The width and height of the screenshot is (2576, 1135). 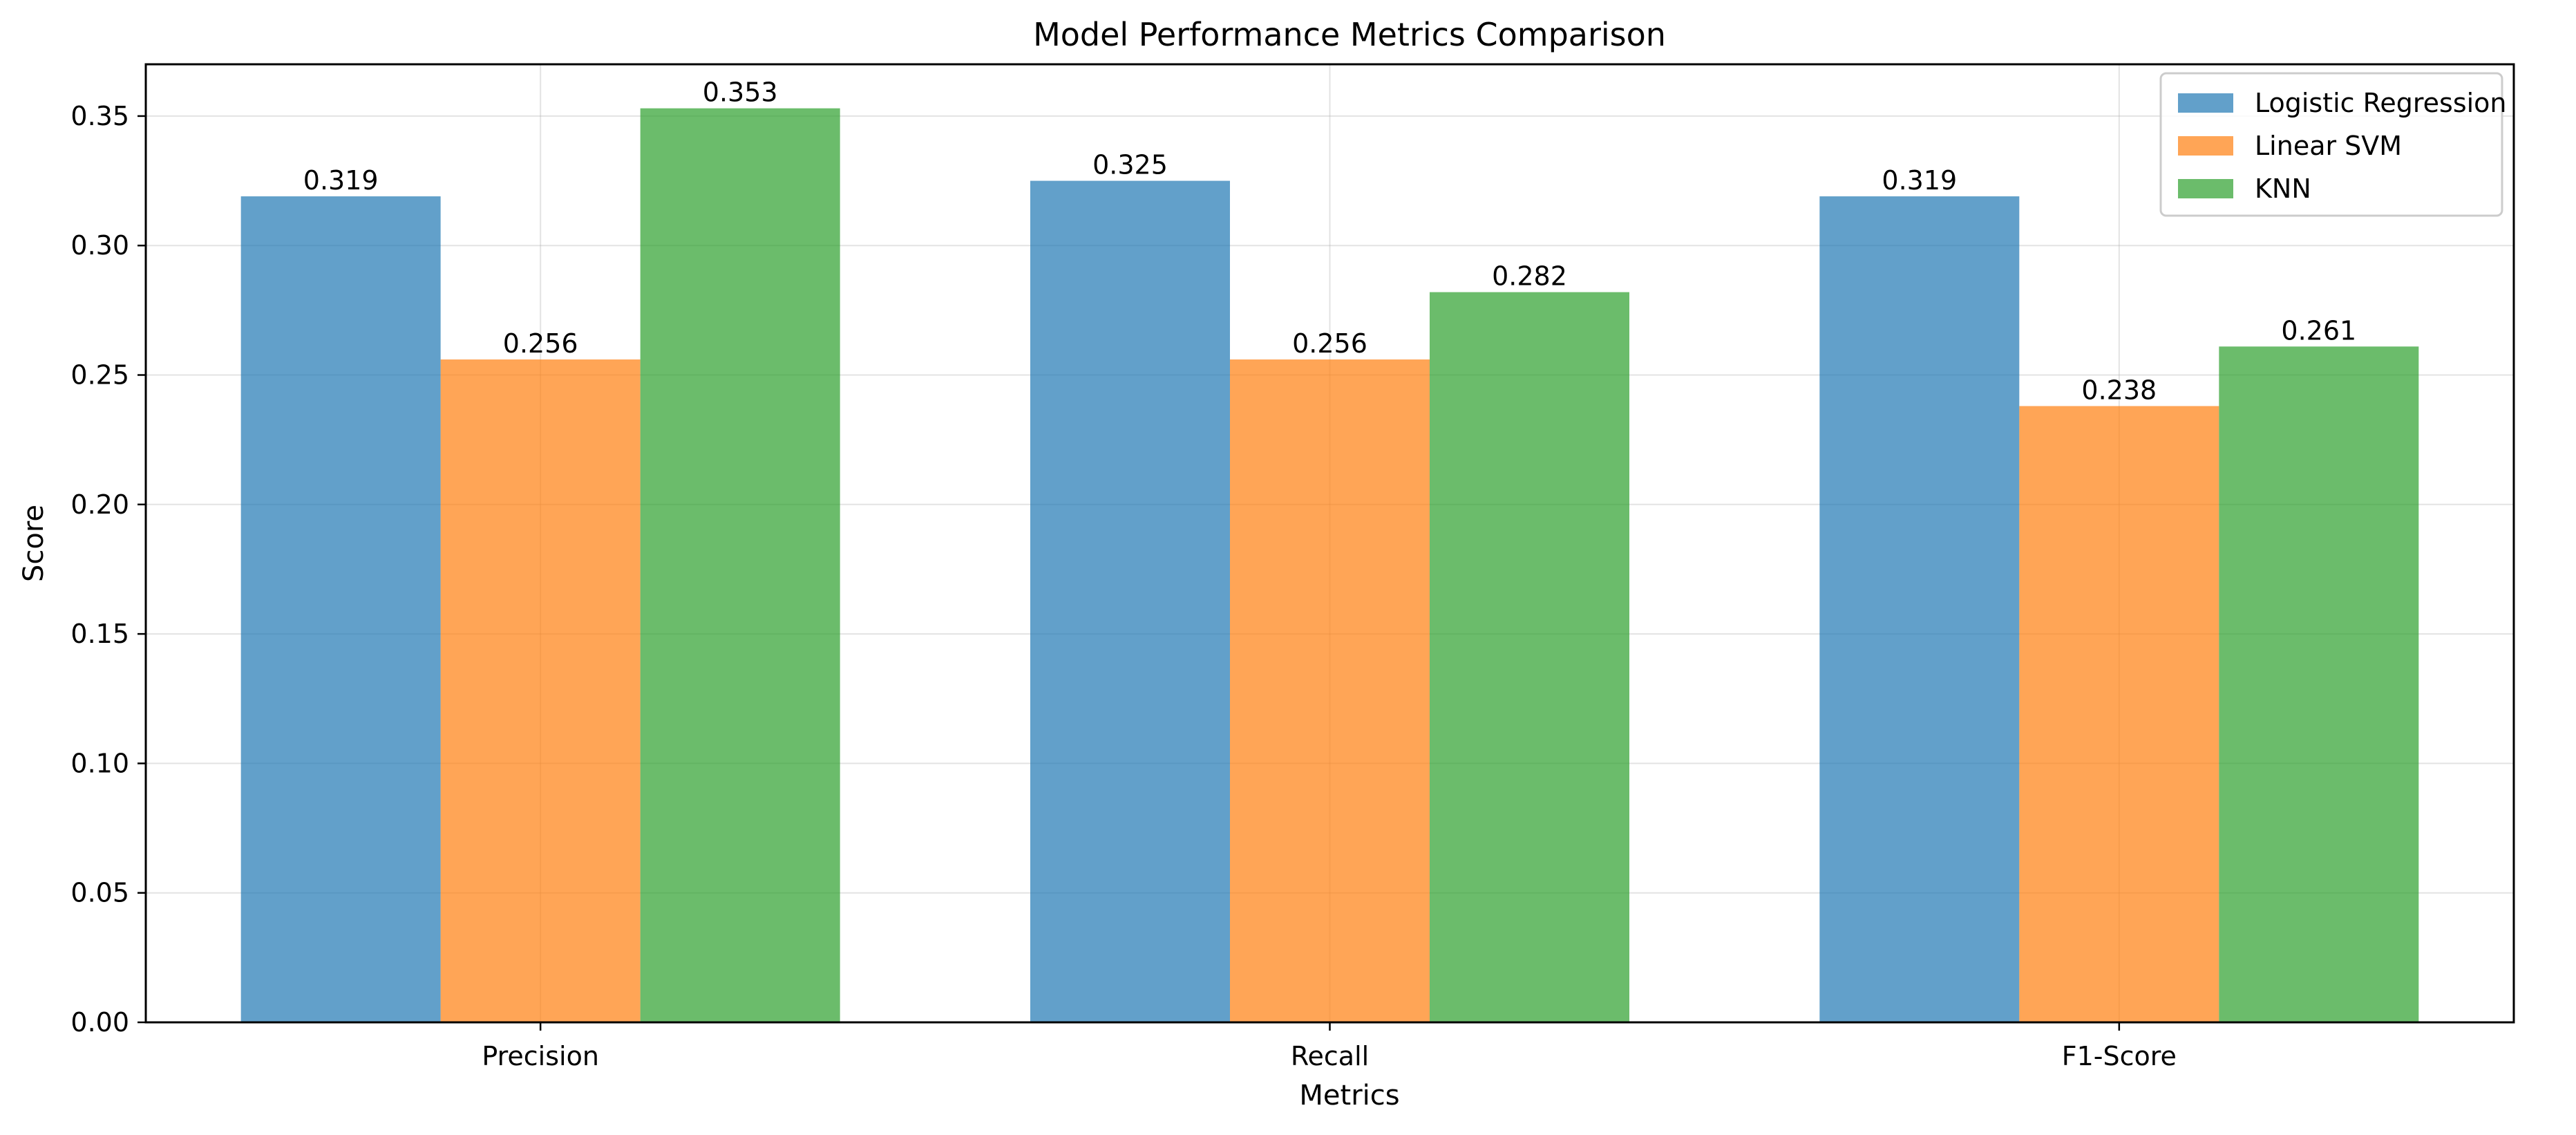 What do you see at coordinates (99, 245) in the screenshot?
I see `y-tick-label: 0.30` at bounding box center [99, 245].